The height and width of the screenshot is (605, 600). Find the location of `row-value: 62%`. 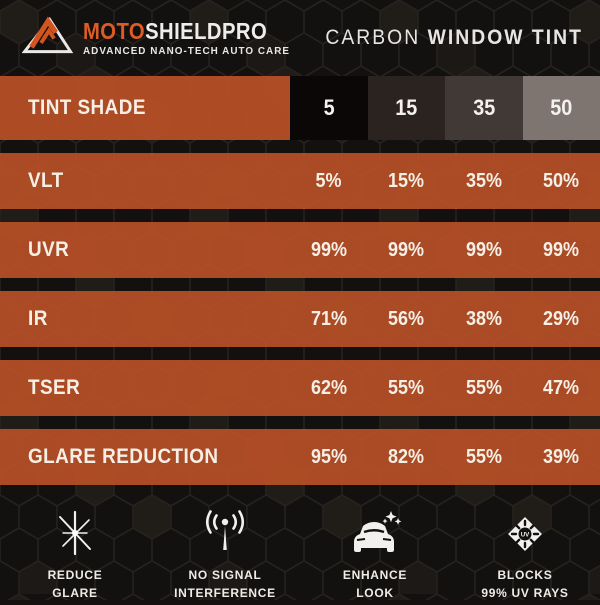

row-value: 62% is located at coordinates (329, 388).